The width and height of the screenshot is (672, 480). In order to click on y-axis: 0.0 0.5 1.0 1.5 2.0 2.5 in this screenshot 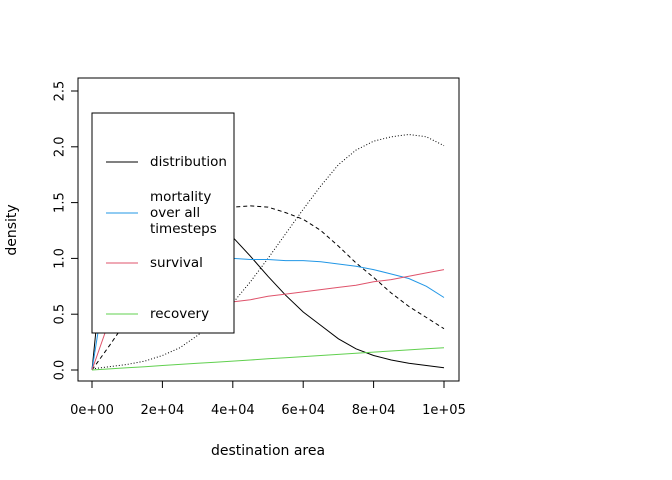, I will do `click(66, 231)`.